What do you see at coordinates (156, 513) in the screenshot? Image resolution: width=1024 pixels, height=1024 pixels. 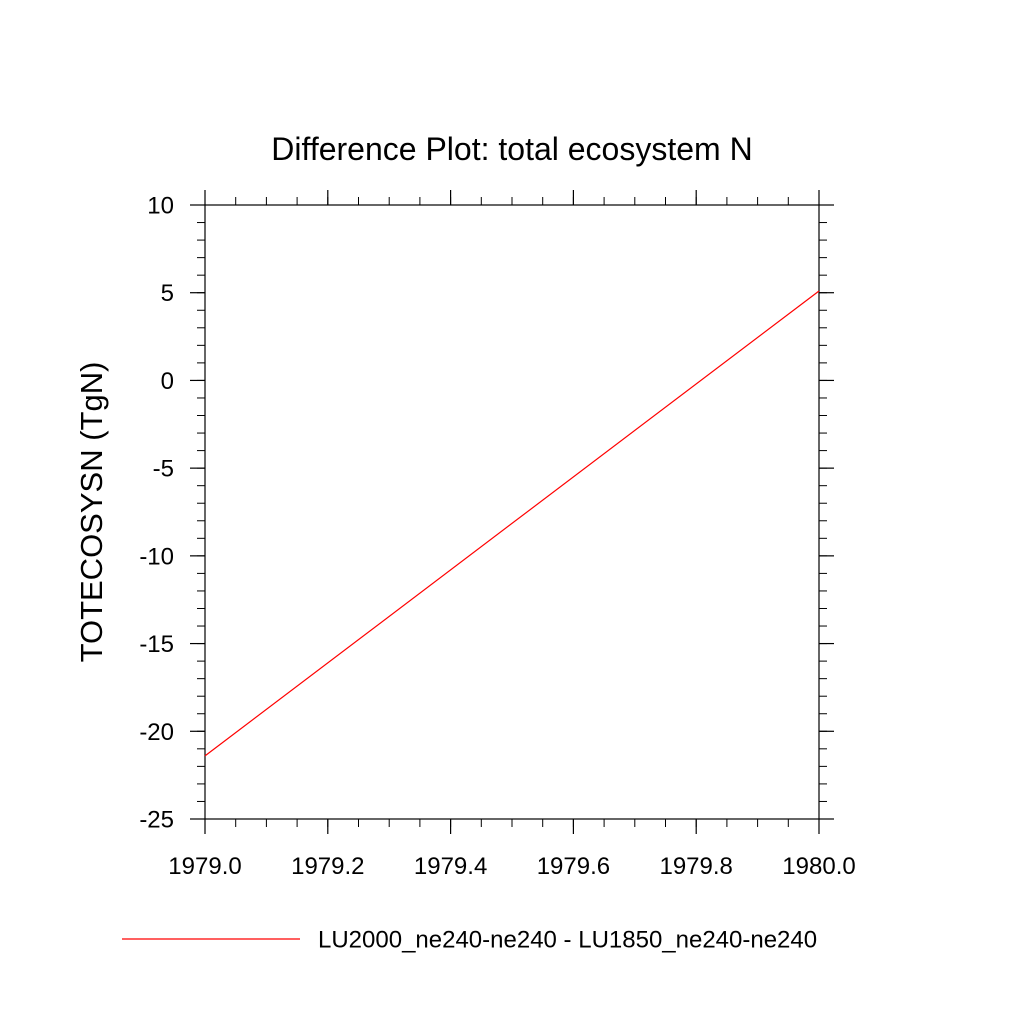 I see `y-tick-labels: -25 -20 -15 -10 -5 0 5 10` at bounding box center [156, 513].